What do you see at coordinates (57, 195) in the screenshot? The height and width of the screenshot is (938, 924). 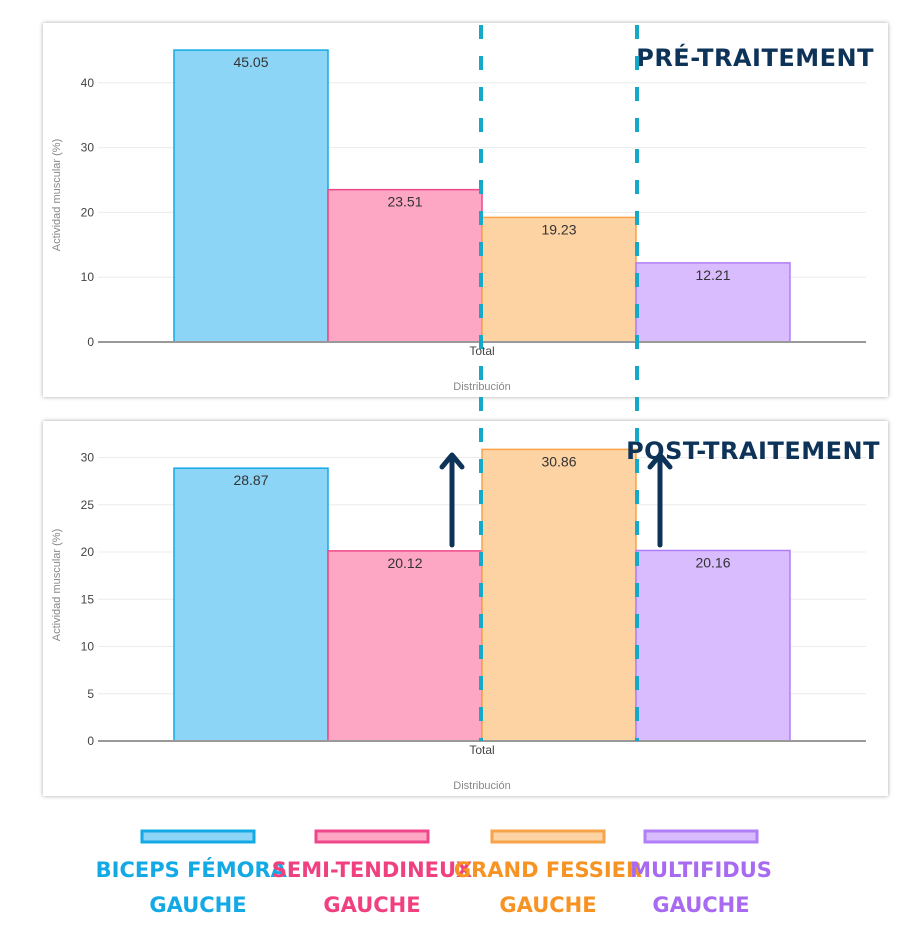 I see `y-axis-title-pre: Actividad muscular (%)` at bounding box center [57, 195].